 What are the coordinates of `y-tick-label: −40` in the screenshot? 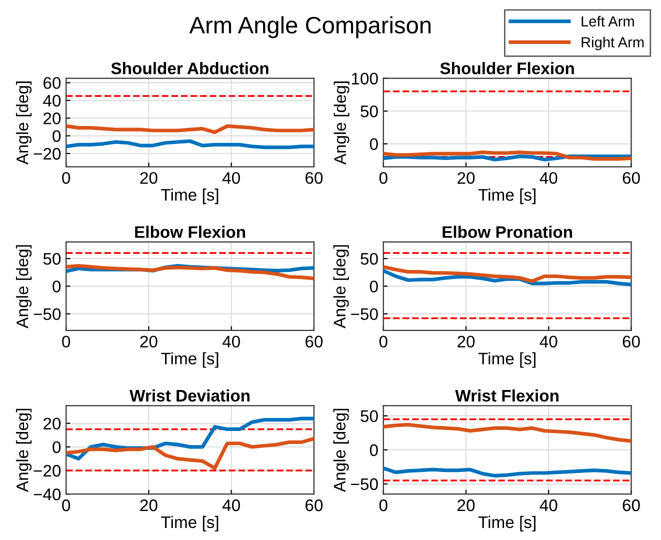 It's located at (47, 494).